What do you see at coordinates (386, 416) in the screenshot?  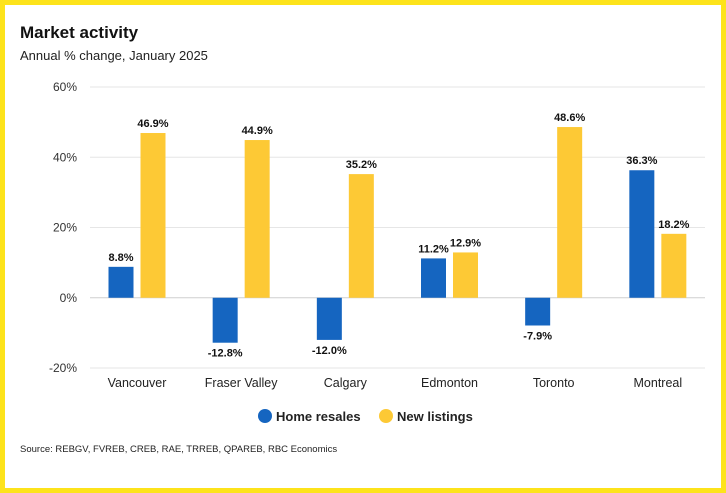 I see `legend-marker-new-listings` at bounding box center [386, 416].